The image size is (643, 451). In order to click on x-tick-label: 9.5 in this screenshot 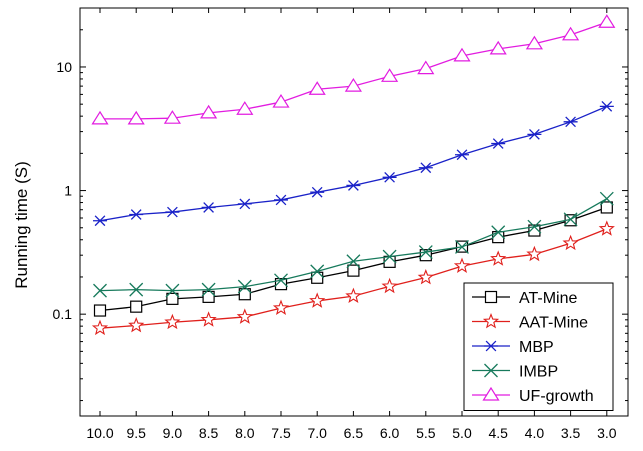, I will do `click(136, 433)`.